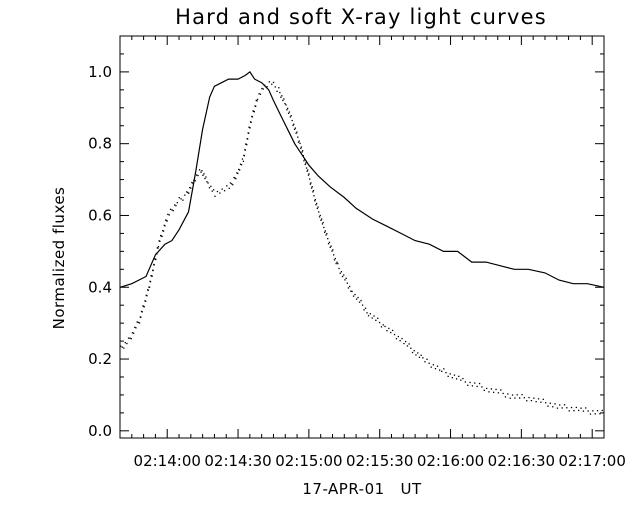 This screenshot has height=512, width=640. What do you see at coordinates (308, 461) in the screenshot?
I see `x-tick-label: 02:15:00` at bounding box center [308, 461].